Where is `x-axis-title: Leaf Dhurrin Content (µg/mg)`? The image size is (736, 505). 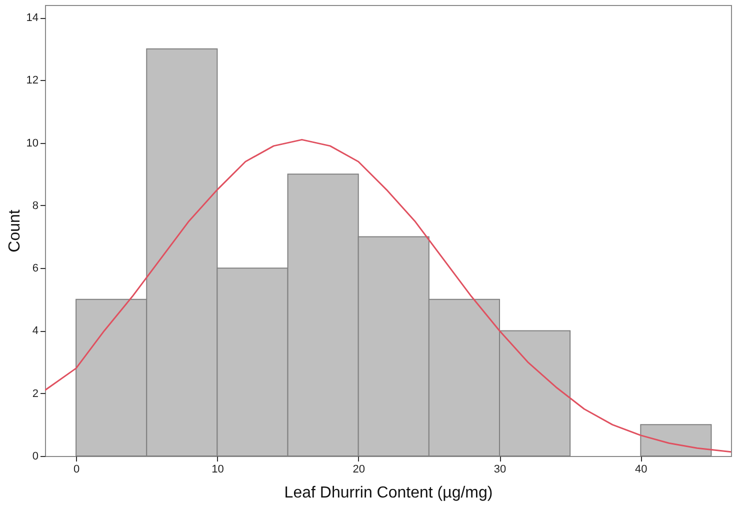
x-axis-title: Leaf Dhurrin Content (µg/mg) is located at coordinates (388, 493).